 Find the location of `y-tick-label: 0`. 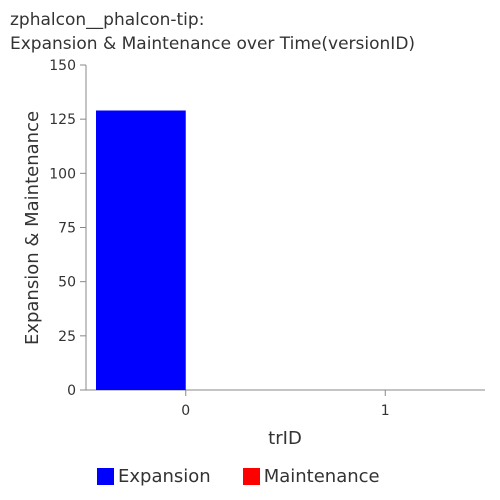

y-tick-label: 0 is located at coordinates (71, 391).